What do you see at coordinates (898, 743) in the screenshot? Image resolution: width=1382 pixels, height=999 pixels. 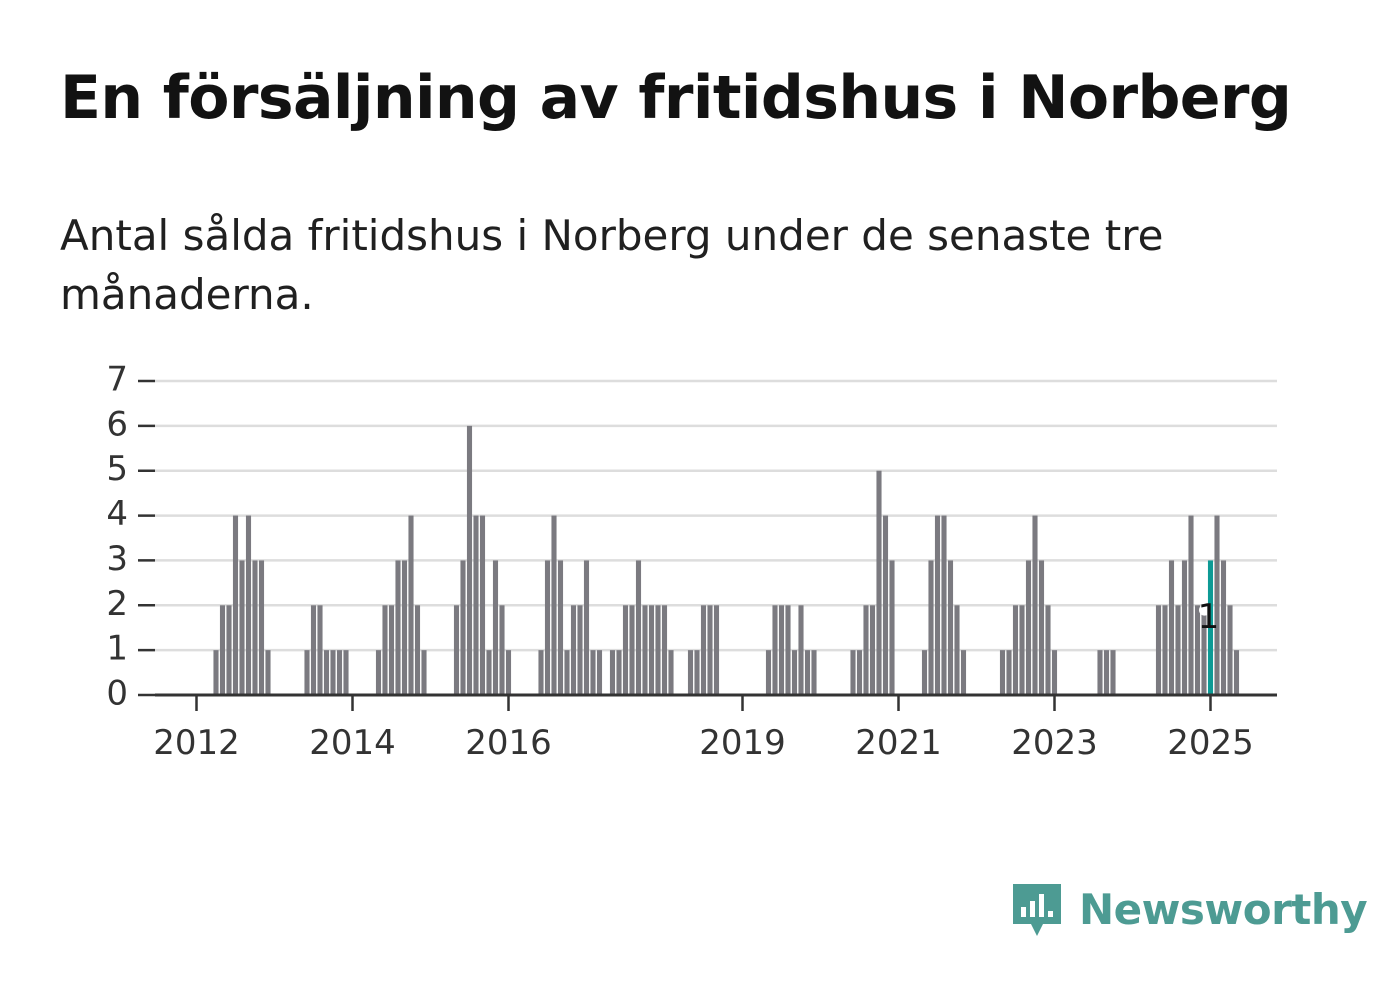 I see `x-tick-label: 2021` at bounding box center [898, 743].